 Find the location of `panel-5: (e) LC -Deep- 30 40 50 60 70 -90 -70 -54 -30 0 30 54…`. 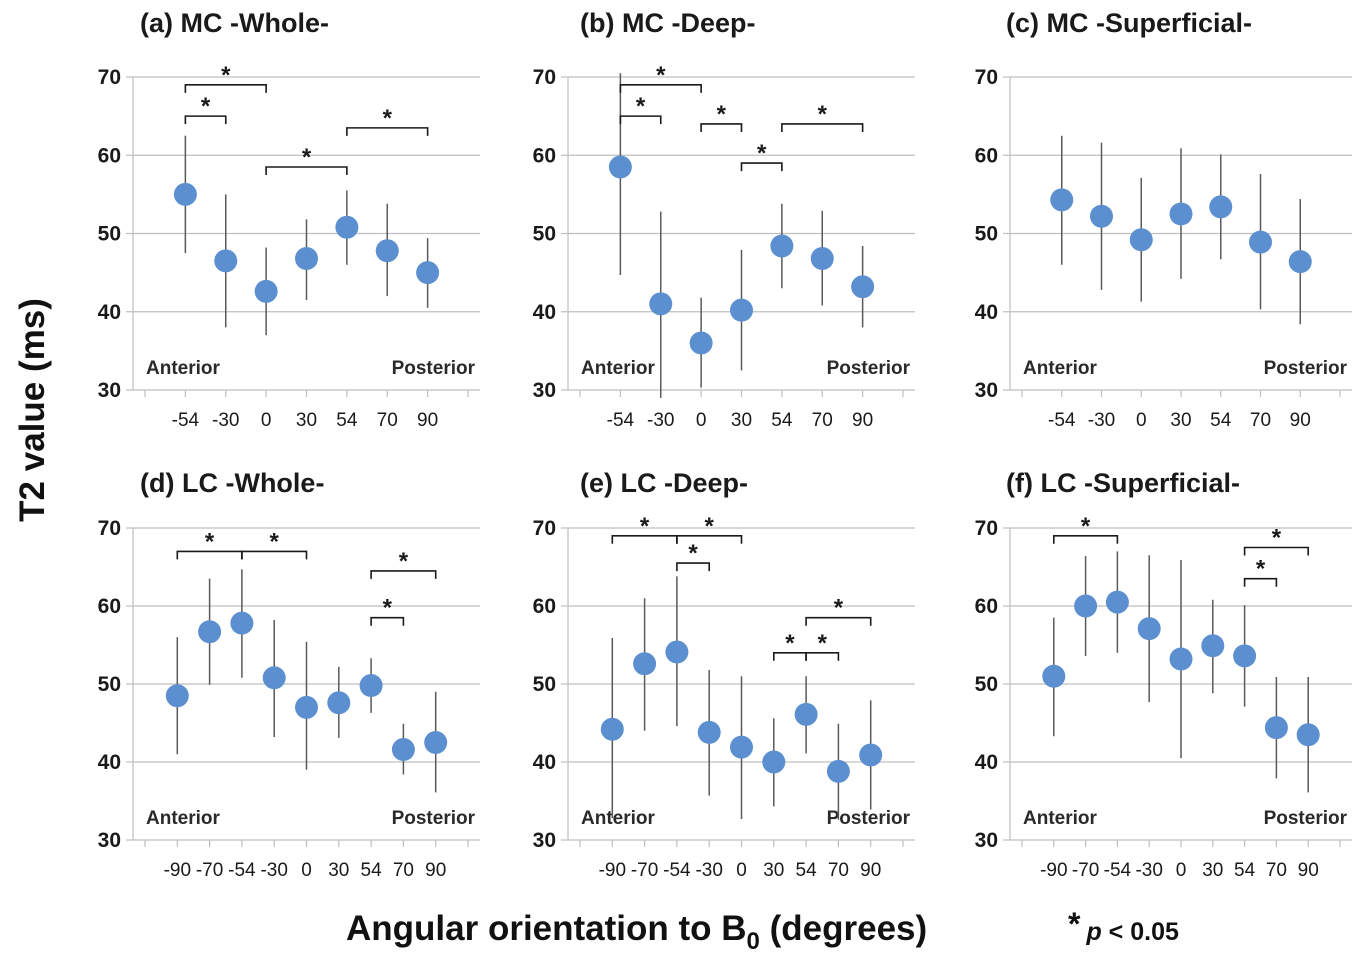

panel-5: (e) LC -Deep- 30 40 50 60 70 -90 -70 -54 -30 0 30 54… is located at coordinates (724, 674).